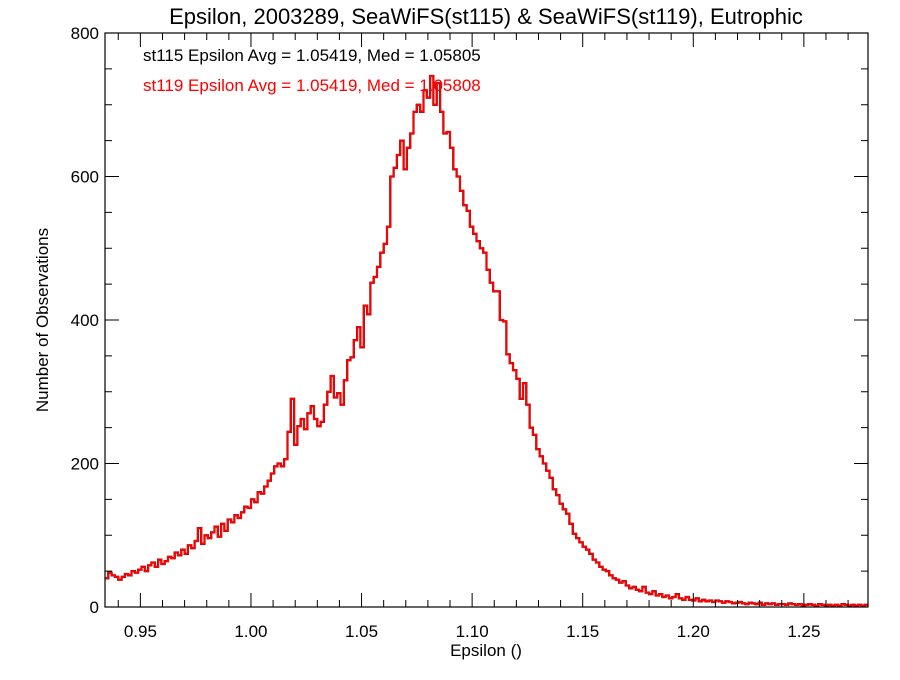 This screenshot has height=680, width=900. Describe the element at coordinates (140, 631) in the screenshot. I see `x-tick-label: 0.95` at that location.